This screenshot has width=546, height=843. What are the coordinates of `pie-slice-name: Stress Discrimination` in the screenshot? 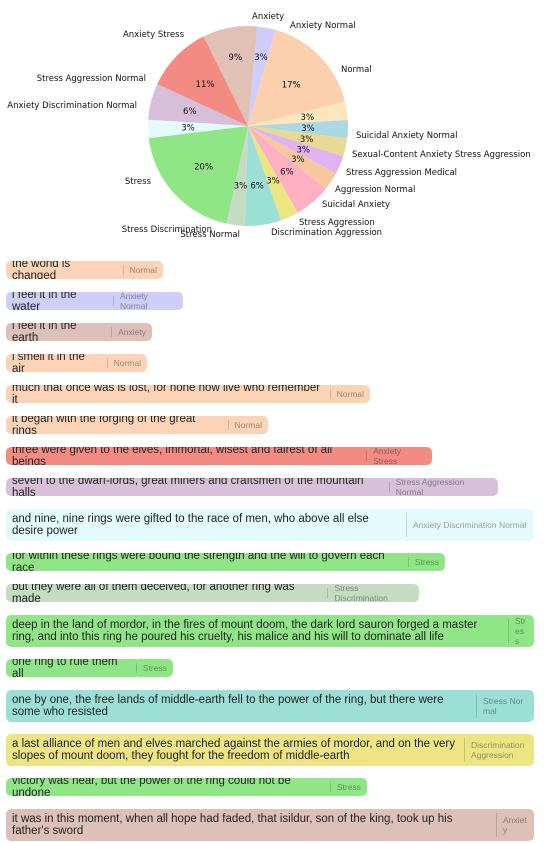 It's located at (167, 230).